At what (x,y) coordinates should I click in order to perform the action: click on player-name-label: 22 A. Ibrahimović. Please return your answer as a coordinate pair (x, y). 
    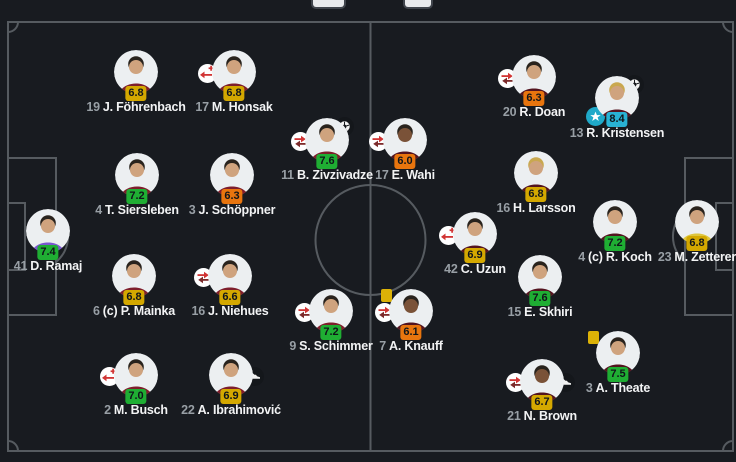
    Looking at the image, I should click on (231, 410).